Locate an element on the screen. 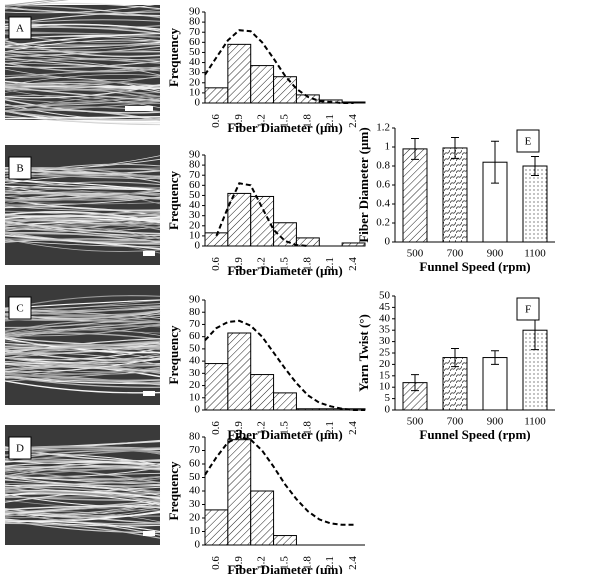 The height and width of the screenshot is (574, 602). x-tick-label: 0.6 is located at coordinates (216, 121).